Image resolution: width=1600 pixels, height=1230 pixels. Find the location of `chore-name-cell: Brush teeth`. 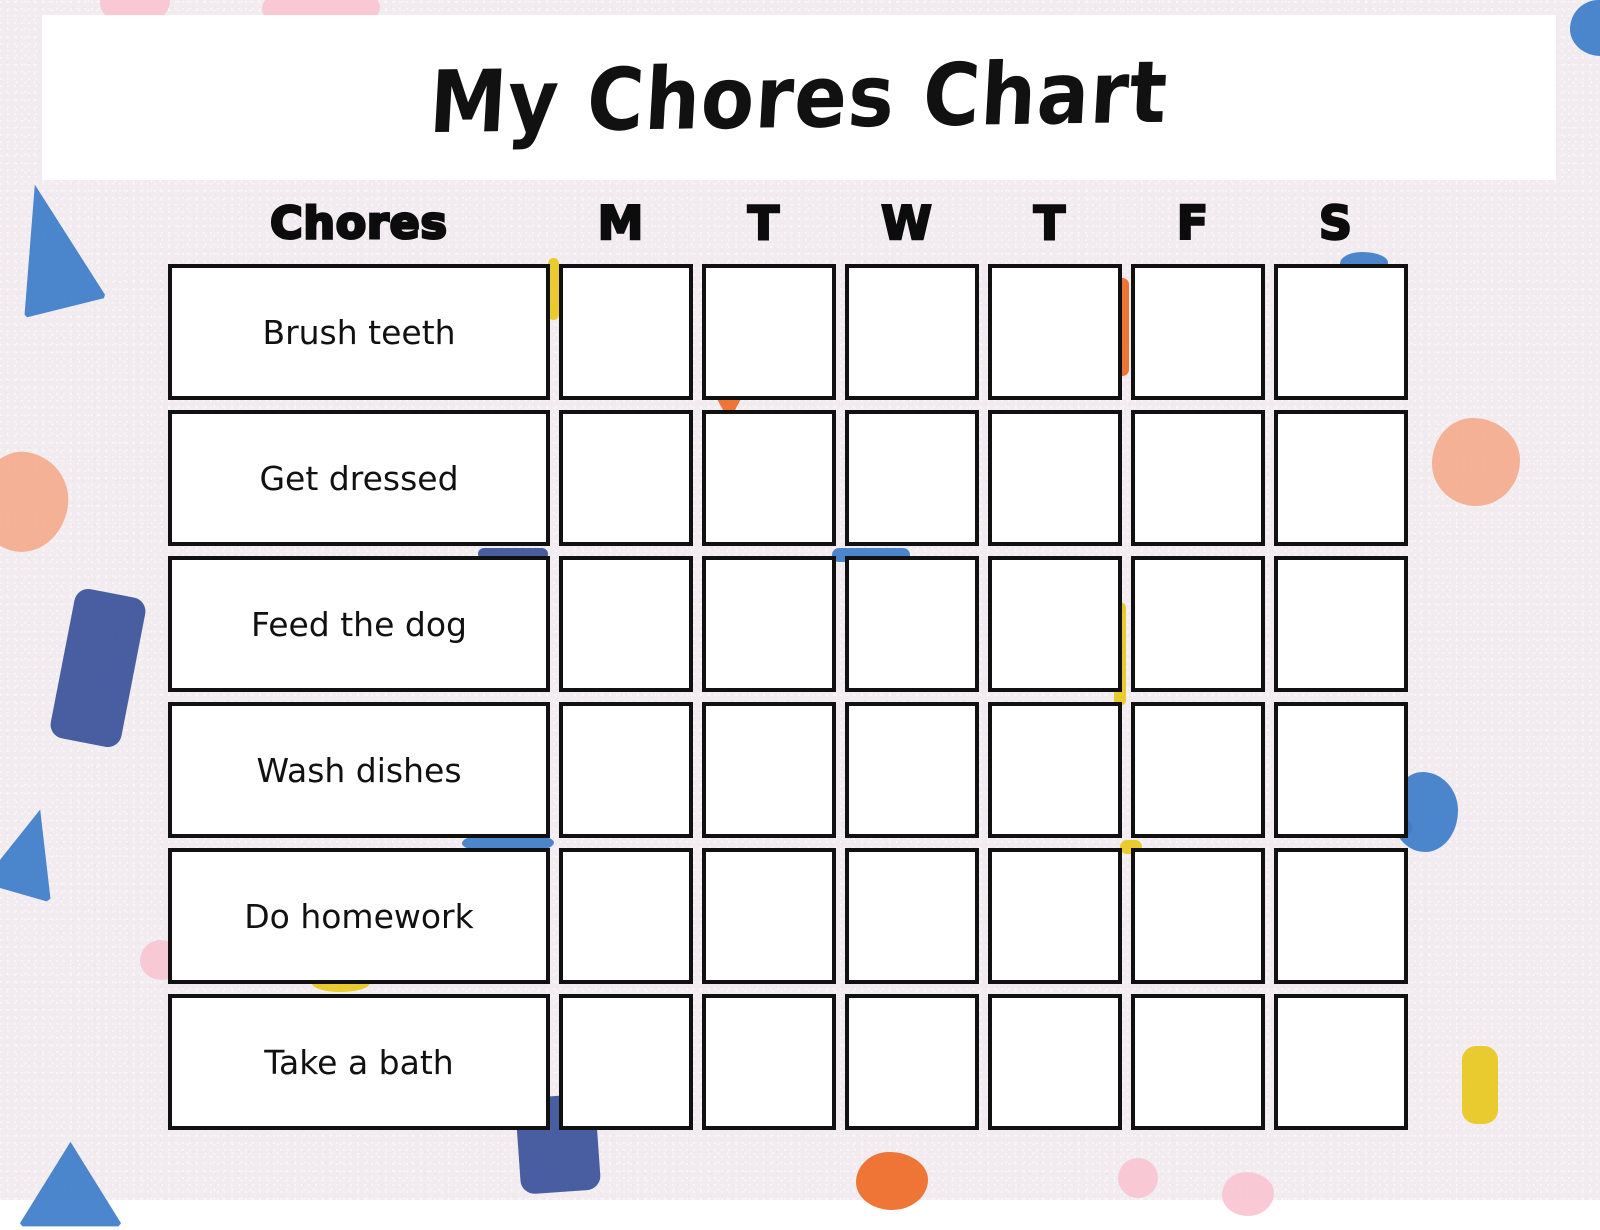

chore-name-cell: Brush teeth is located at coordinates (359, 332).